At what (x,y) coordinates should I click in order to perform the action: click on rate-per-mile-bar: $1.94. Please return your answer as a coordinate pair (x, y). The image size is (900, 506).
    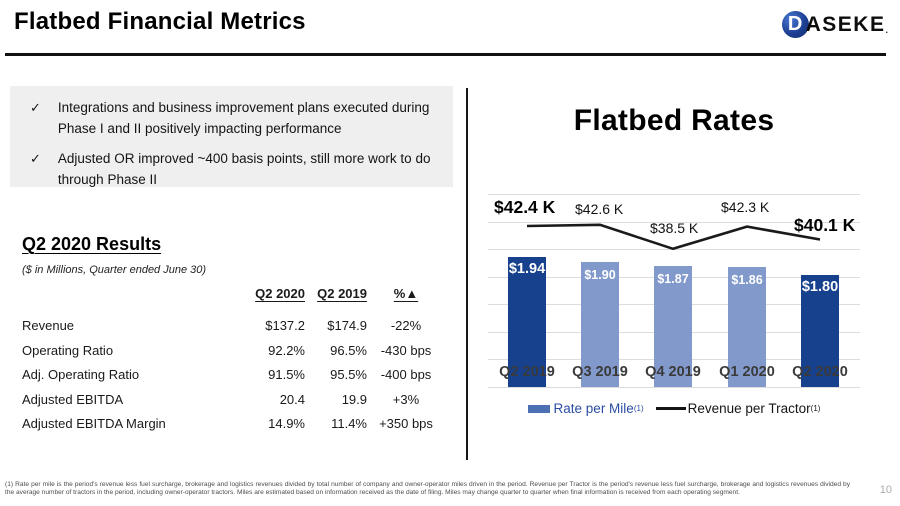
    Looking at the image, I should click on (527, 322).